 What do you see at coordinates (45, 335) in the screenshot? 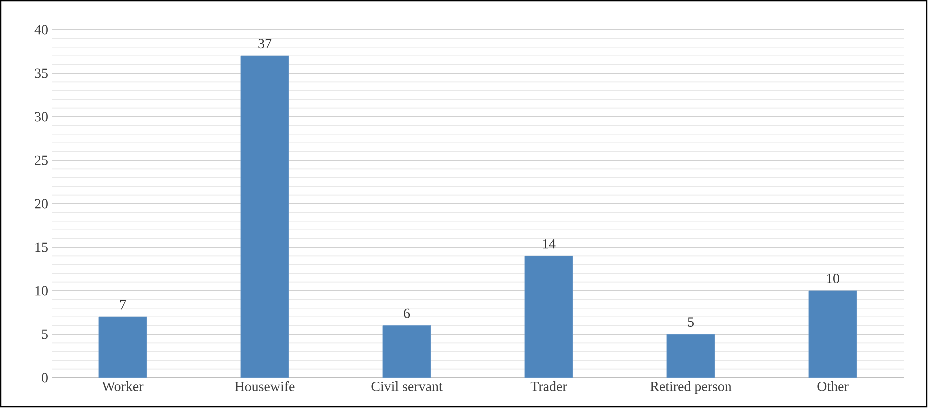
I see `y-tick-label: 5` at bounding box center [45, 335].